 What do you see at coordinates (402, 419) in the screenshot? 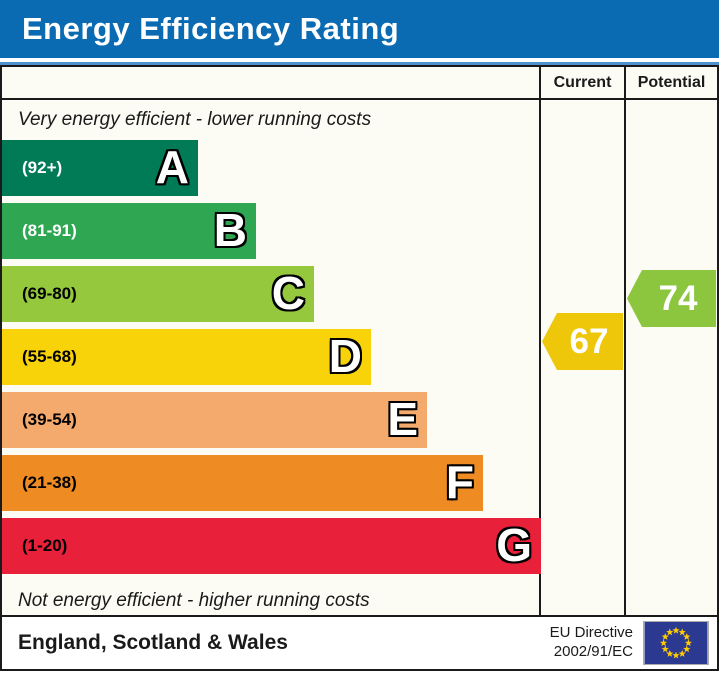
I see `band-letter: E` at bounding box center [402, 419].